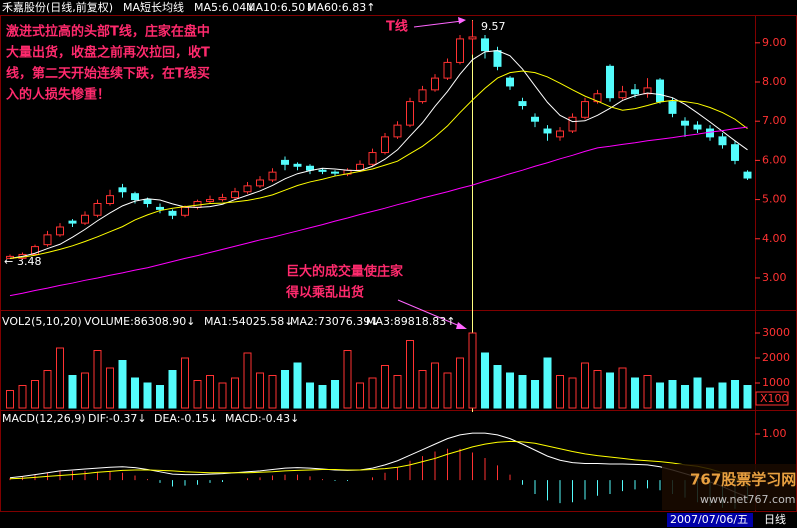 The height and width of the screenshot is (528, 797). I want to click on legend-entry: VOLUME:86308.90↓, so click(139, 321).